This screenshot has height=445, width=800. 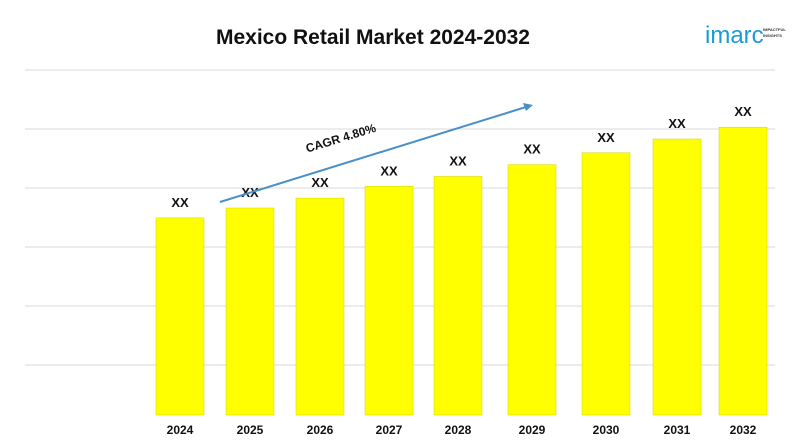 What do you see at coordinates (774, 29) in the screenshot?
I see `svg-text: IMPACTFUL` at bounding box center [774, 29].